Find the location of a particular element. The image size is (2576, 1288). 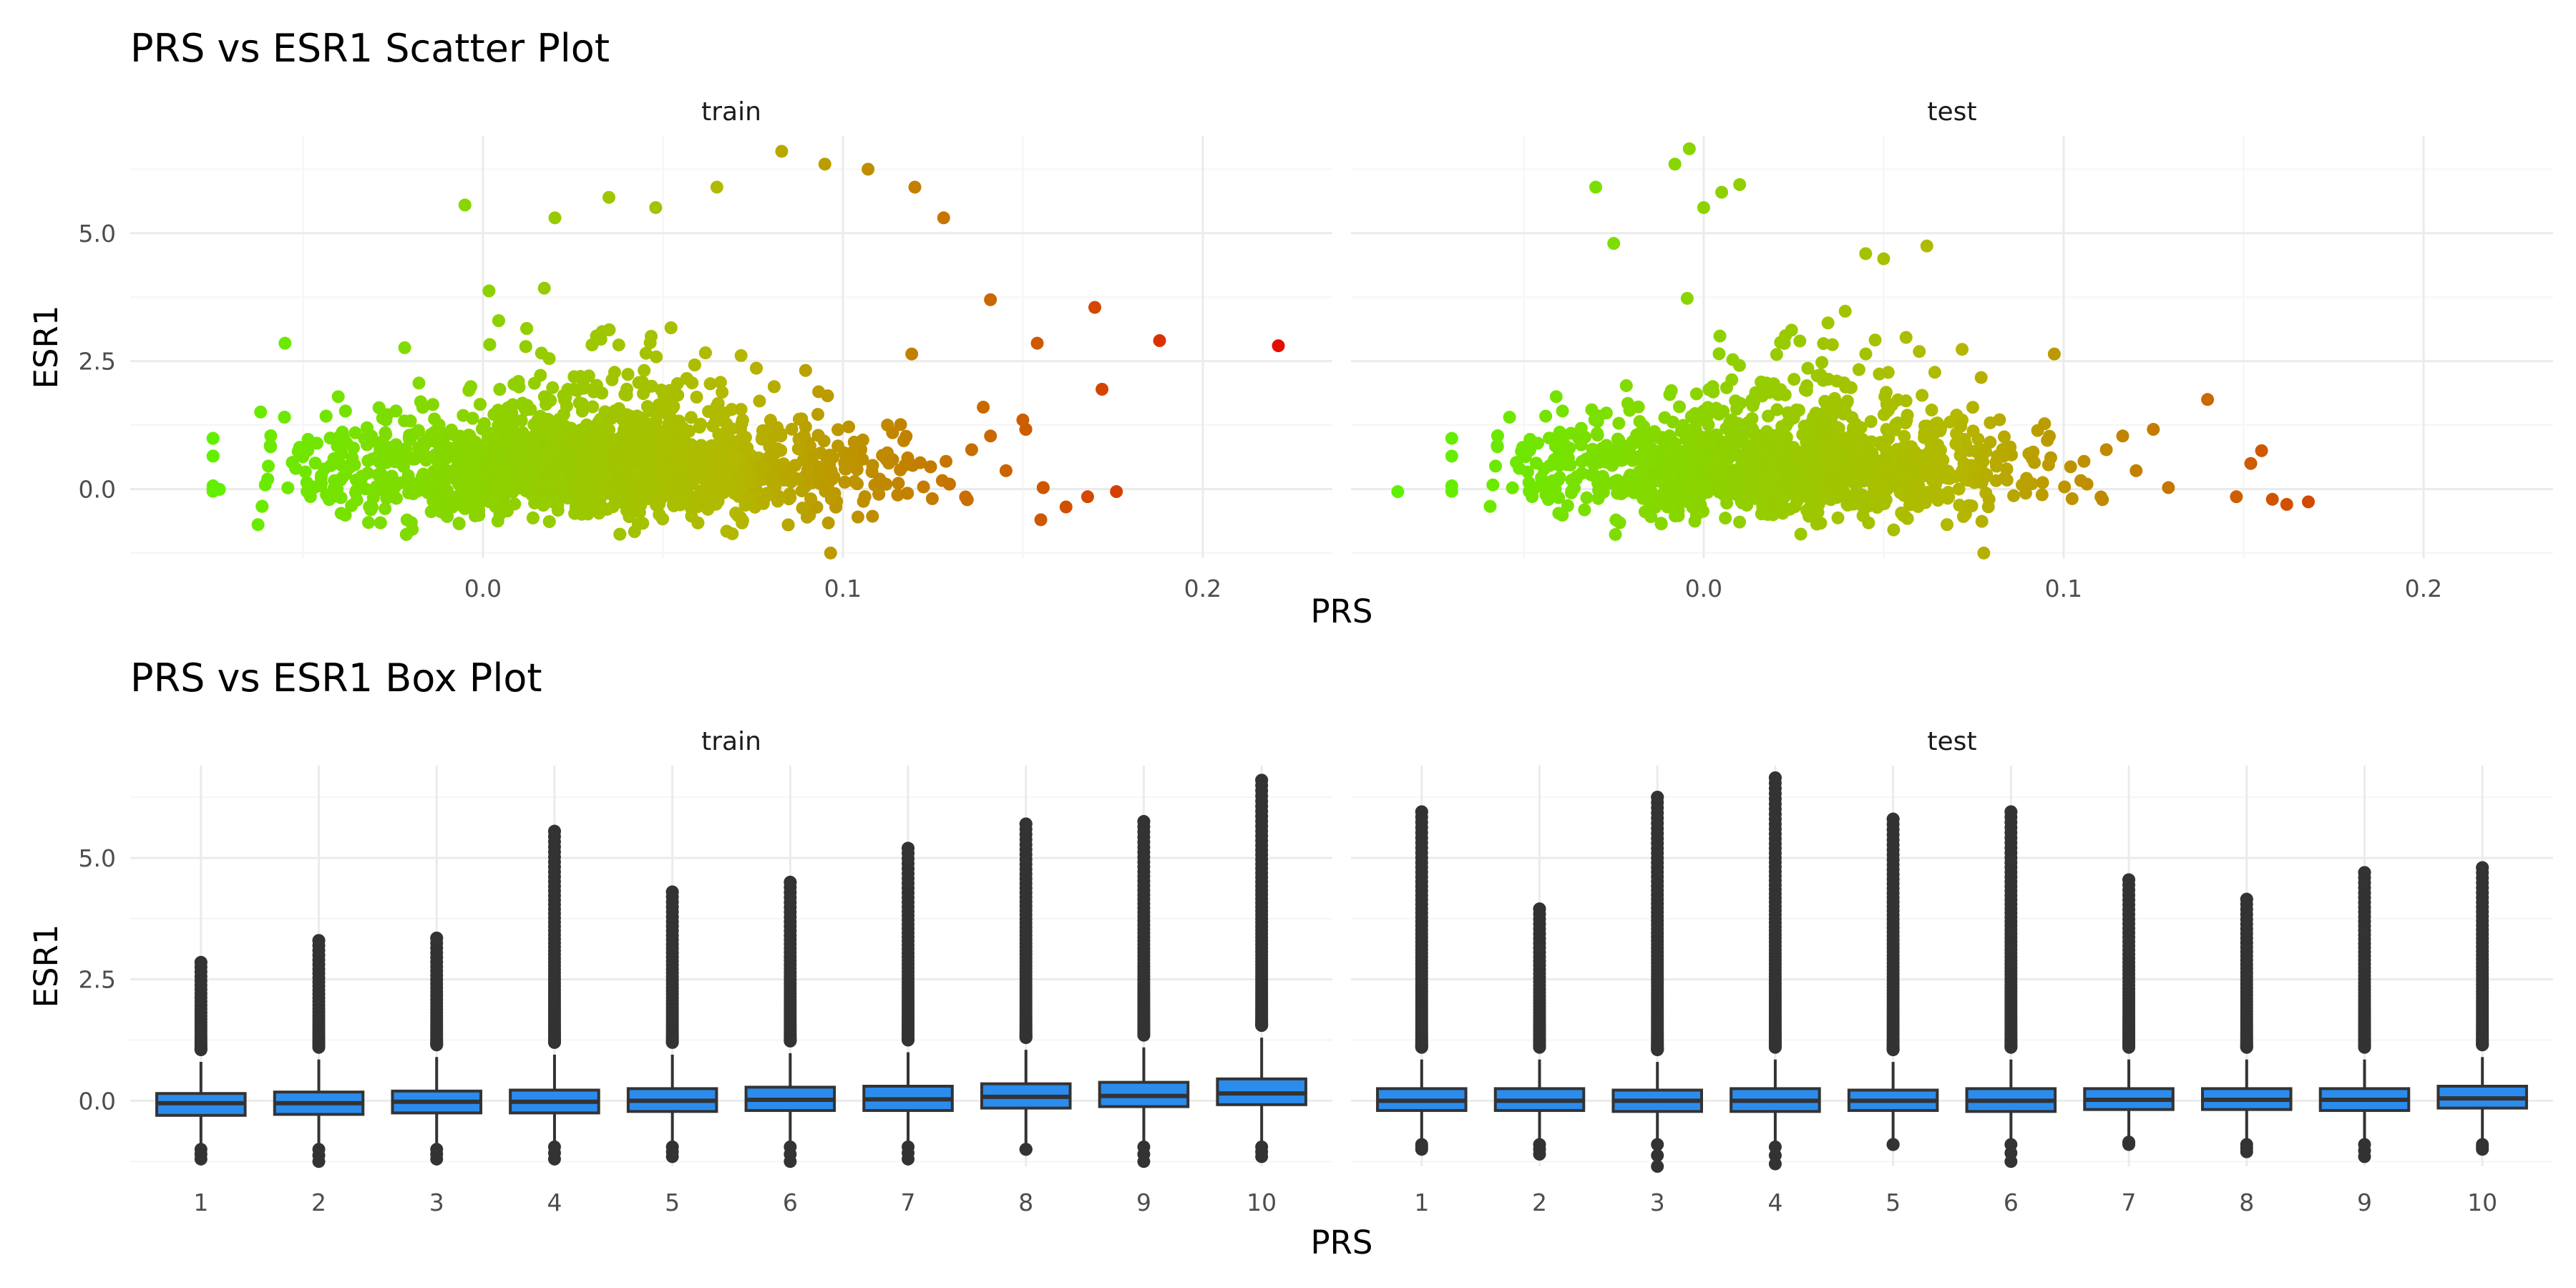

x-tick-label: 4 is located at coordinates (554, 1202).